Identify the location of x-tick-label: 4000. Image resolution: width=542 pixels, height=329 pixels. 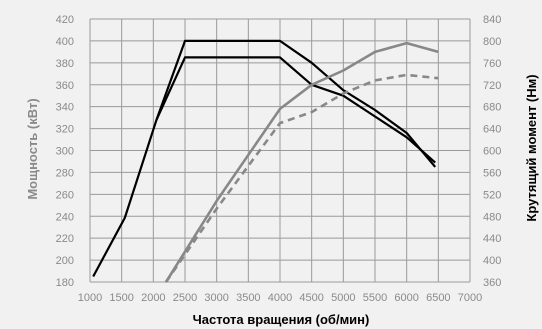
(280, 298).